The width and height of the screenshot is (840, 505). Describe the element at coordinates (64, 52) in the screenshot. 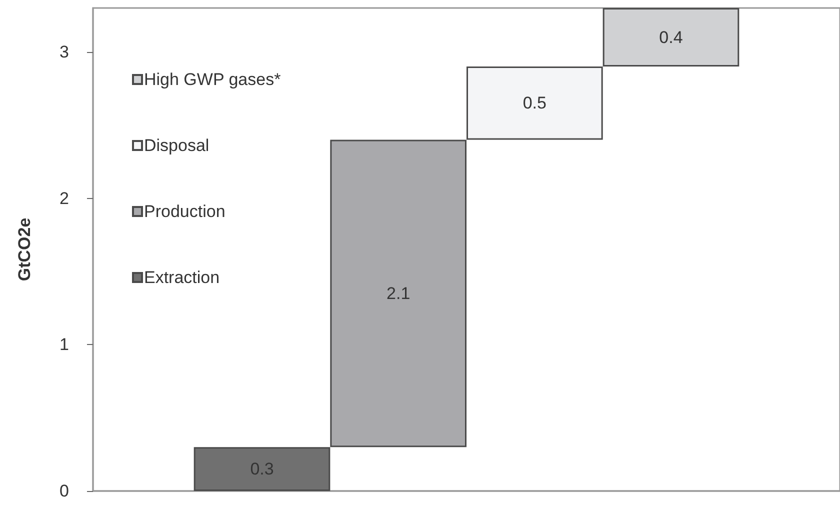

I see `y-tick-label: 3` at that location.